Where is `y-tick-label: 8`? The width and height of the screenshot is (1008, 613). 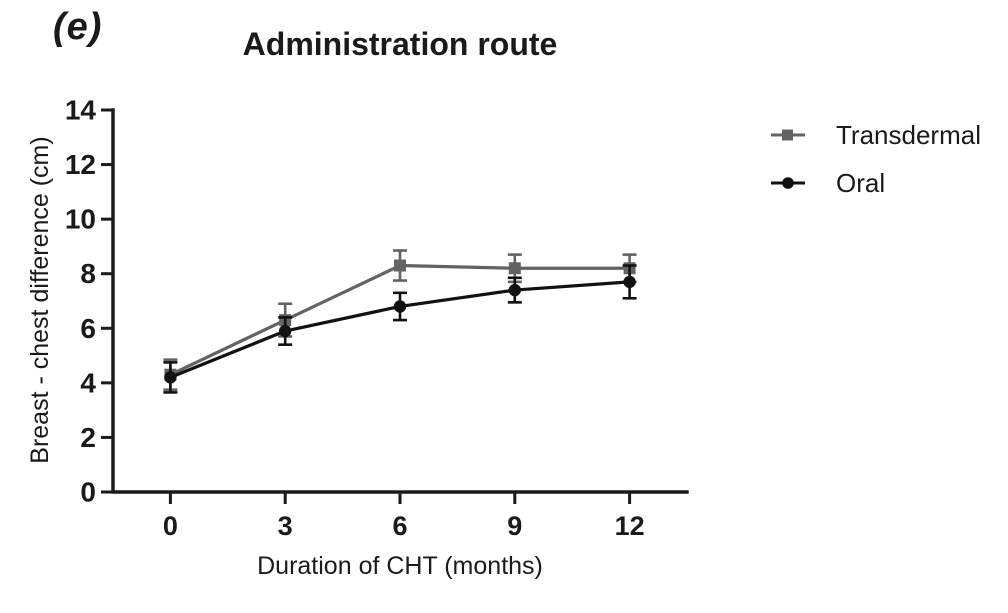 y-tick-label: 8 is located at coordinates (88, 273).